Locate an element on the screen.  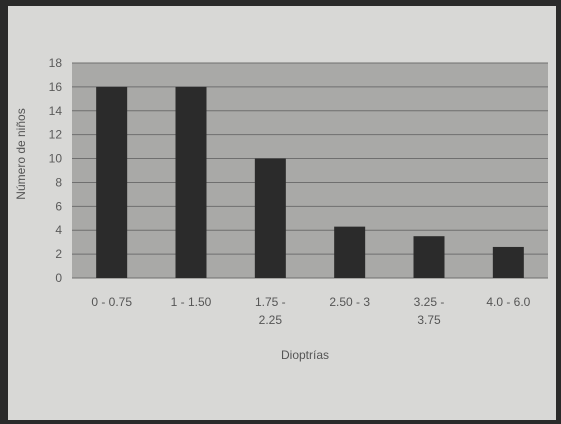
x-tick-label: 4.0 - 6.0 is located at coordinates (508, 302).